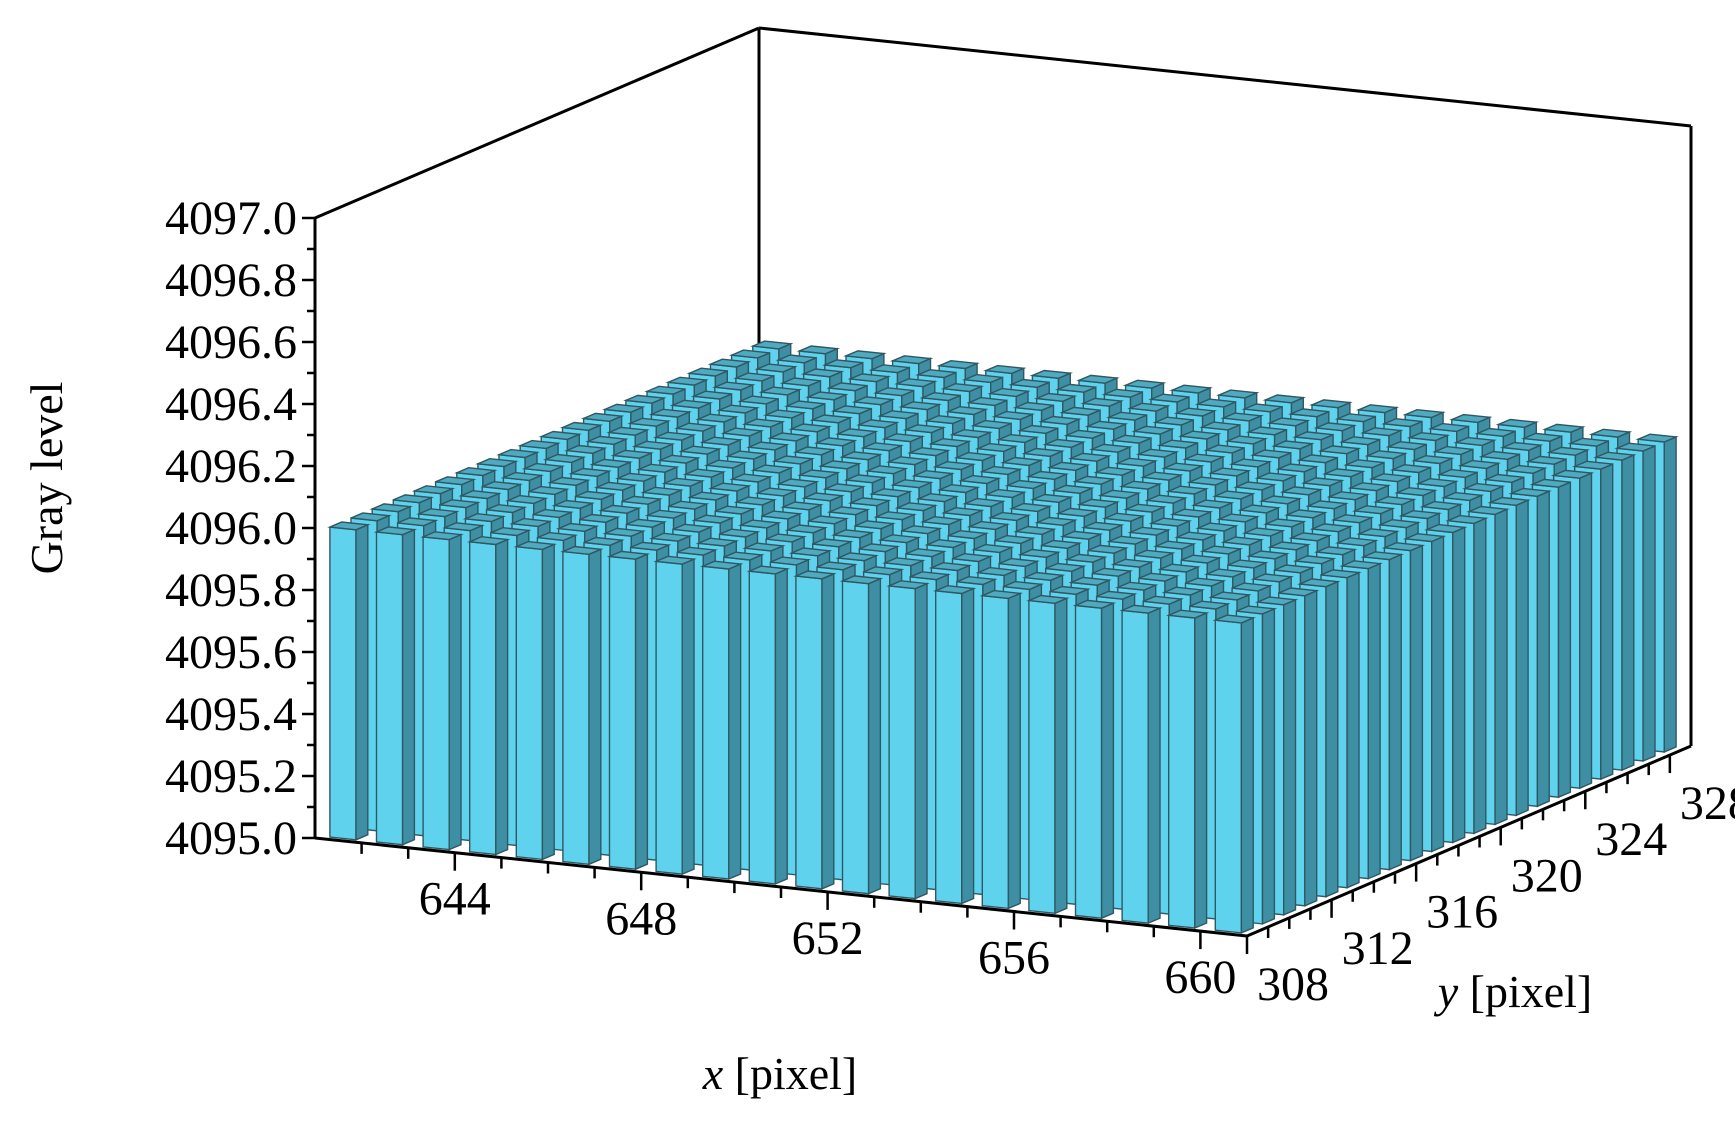 The width and height of the screenshot is (1735, 1122). What do you see at coordinates (1293, 984) in the screenshot?
I see `y-tick-label: 308` at bounding box center [1293, 984].